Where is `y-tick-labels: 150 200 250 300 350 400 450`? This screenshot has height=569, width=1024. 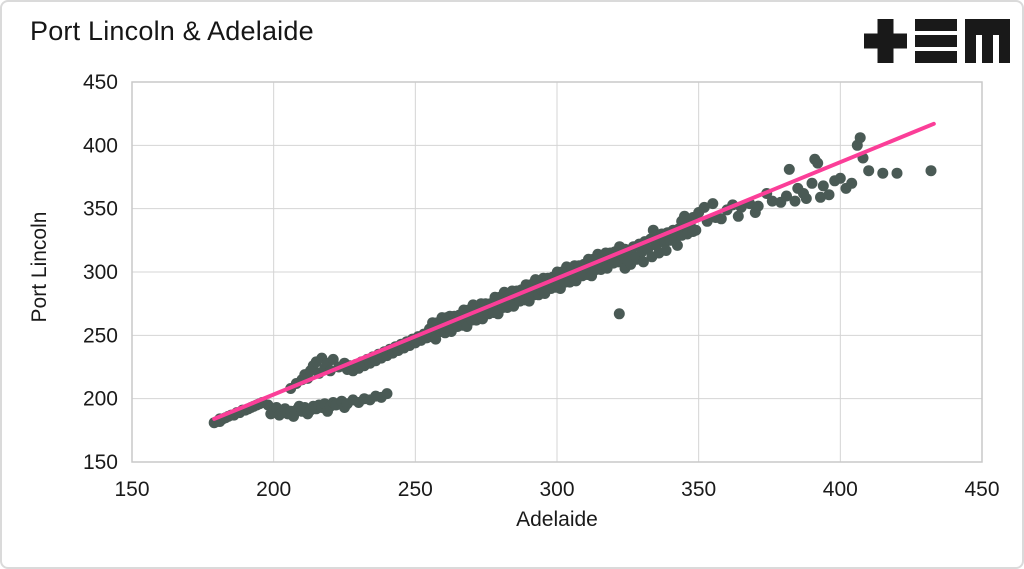
y-tick-labels: 150 200 250 300 350 400 450 is located at coordinates (100, 272).